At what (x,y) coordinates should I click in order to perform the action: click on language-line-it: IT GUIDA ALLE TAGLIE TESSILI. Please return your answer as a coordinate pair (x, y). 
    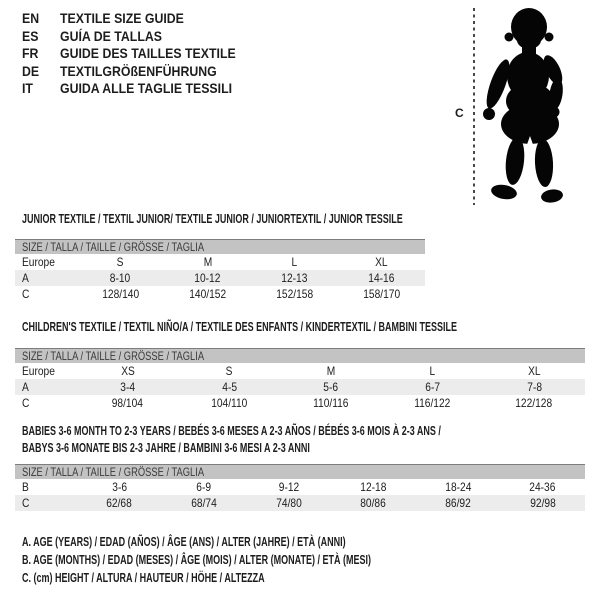
    Looking at the image, I should click on (141, 89).